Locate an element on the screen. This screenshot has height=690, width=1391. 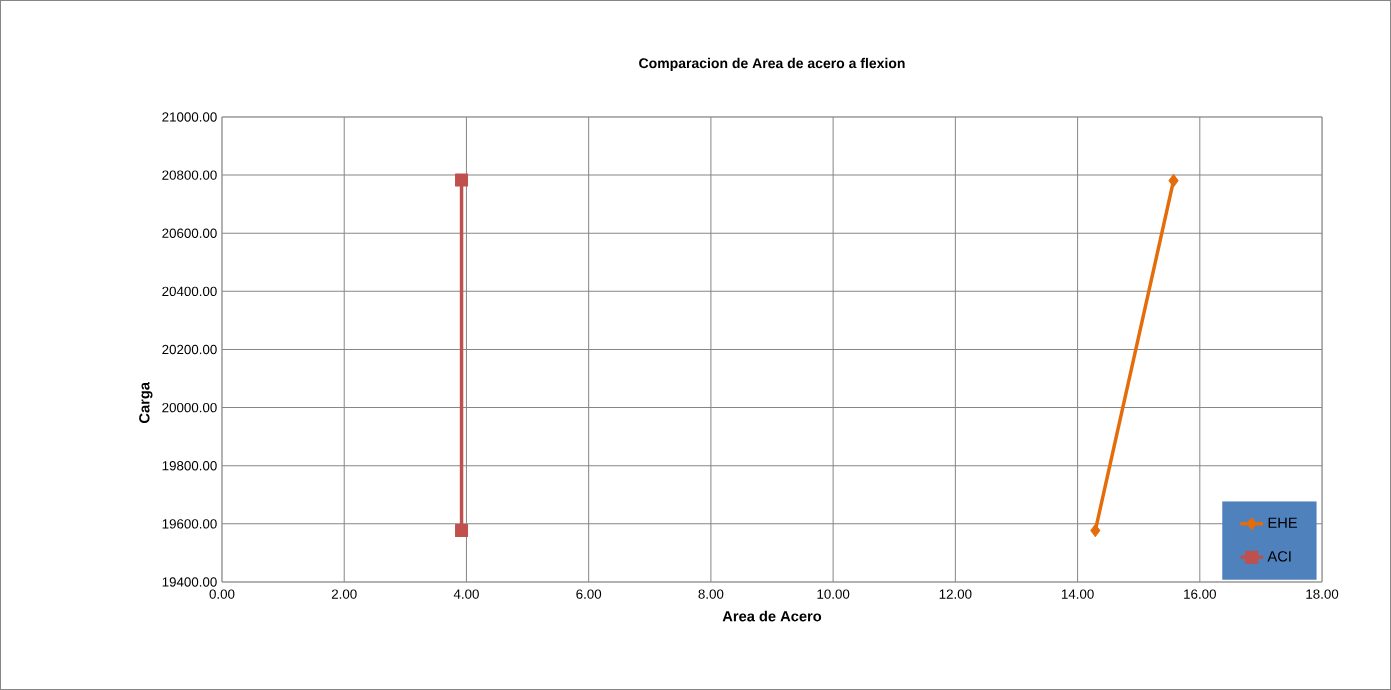
y-tick-label: 20000.00 is located at coordinates (189, 407).